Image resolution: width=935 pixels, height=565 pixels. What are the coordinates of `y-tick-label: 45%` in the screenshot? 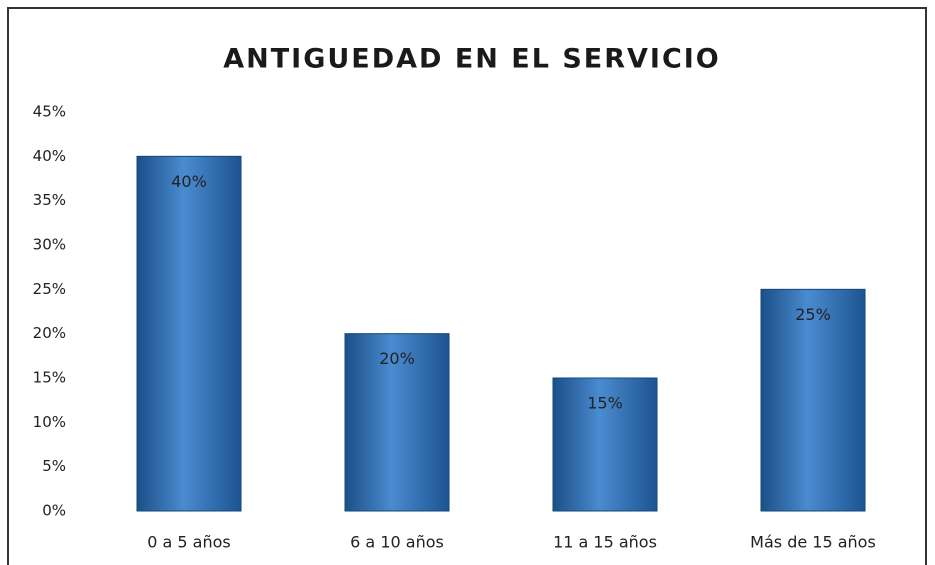 It's located at (49, 112).